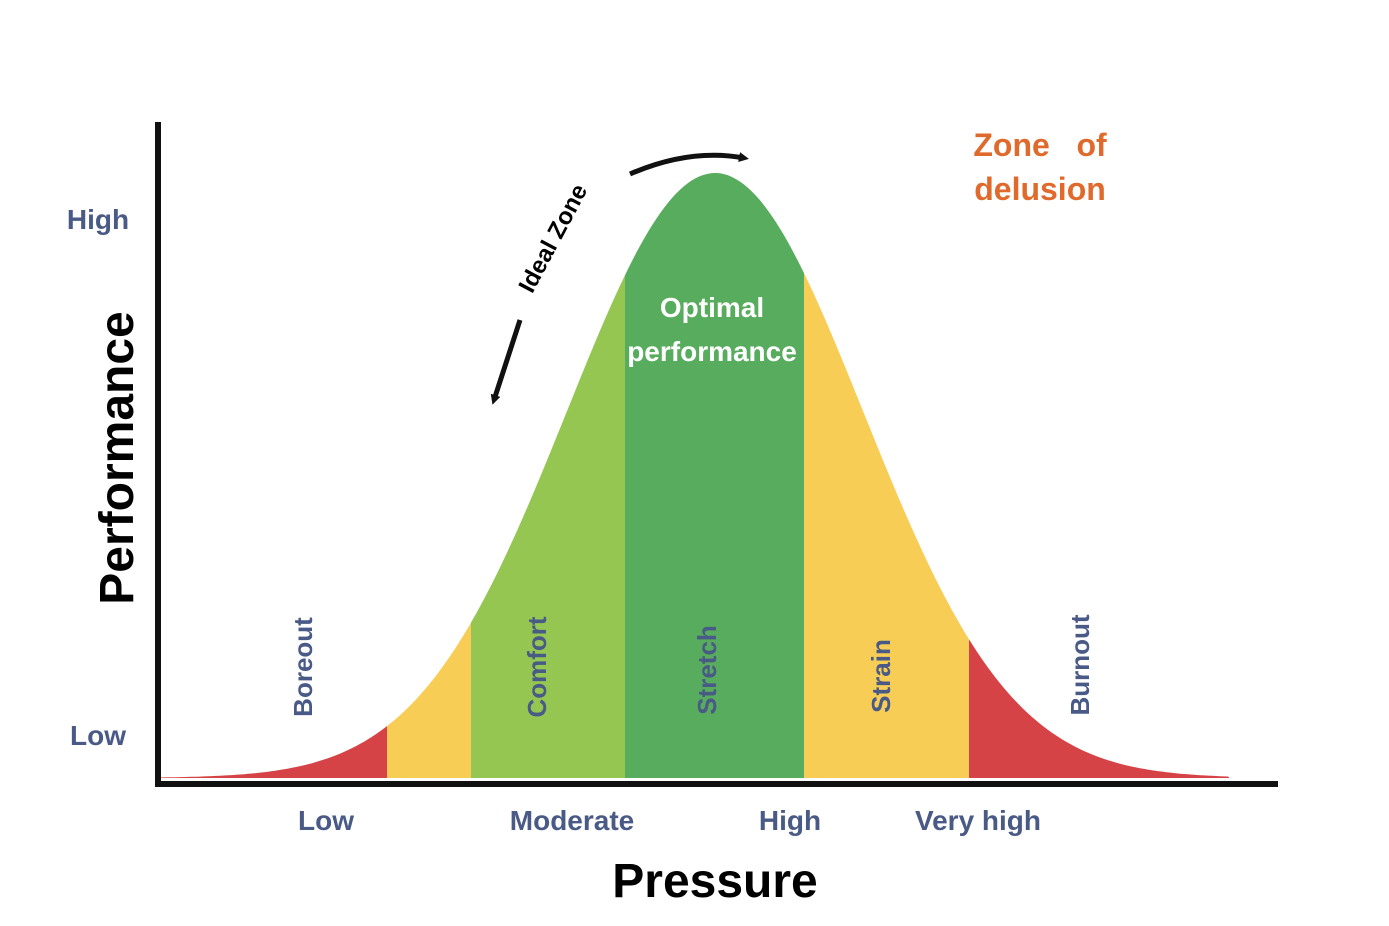  Describe the element at coordinates (273, 475) in the screenshot. I see `band-boreout` at that location.